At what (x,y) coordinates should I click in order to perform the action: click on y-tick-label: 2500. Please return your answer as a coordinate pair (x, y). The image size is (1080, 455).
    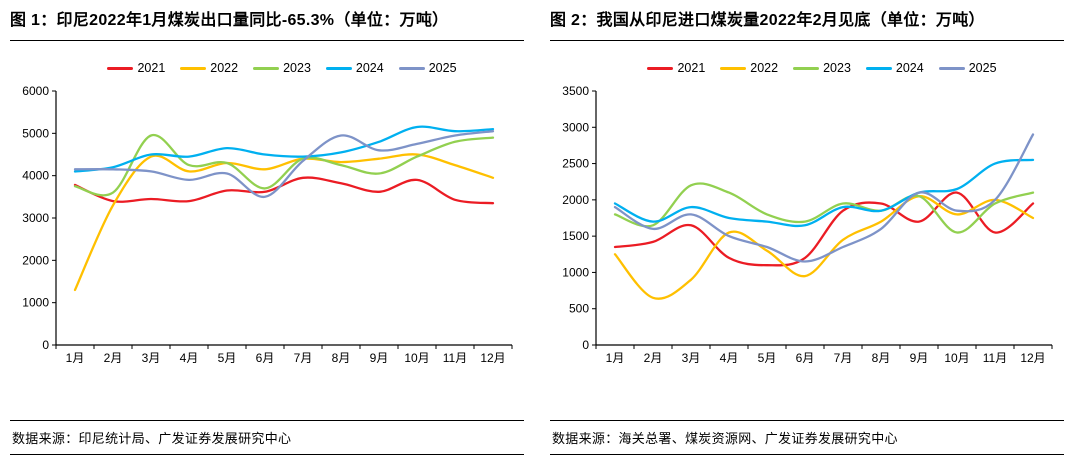
    Looking at the image, I should click on (575, 164).